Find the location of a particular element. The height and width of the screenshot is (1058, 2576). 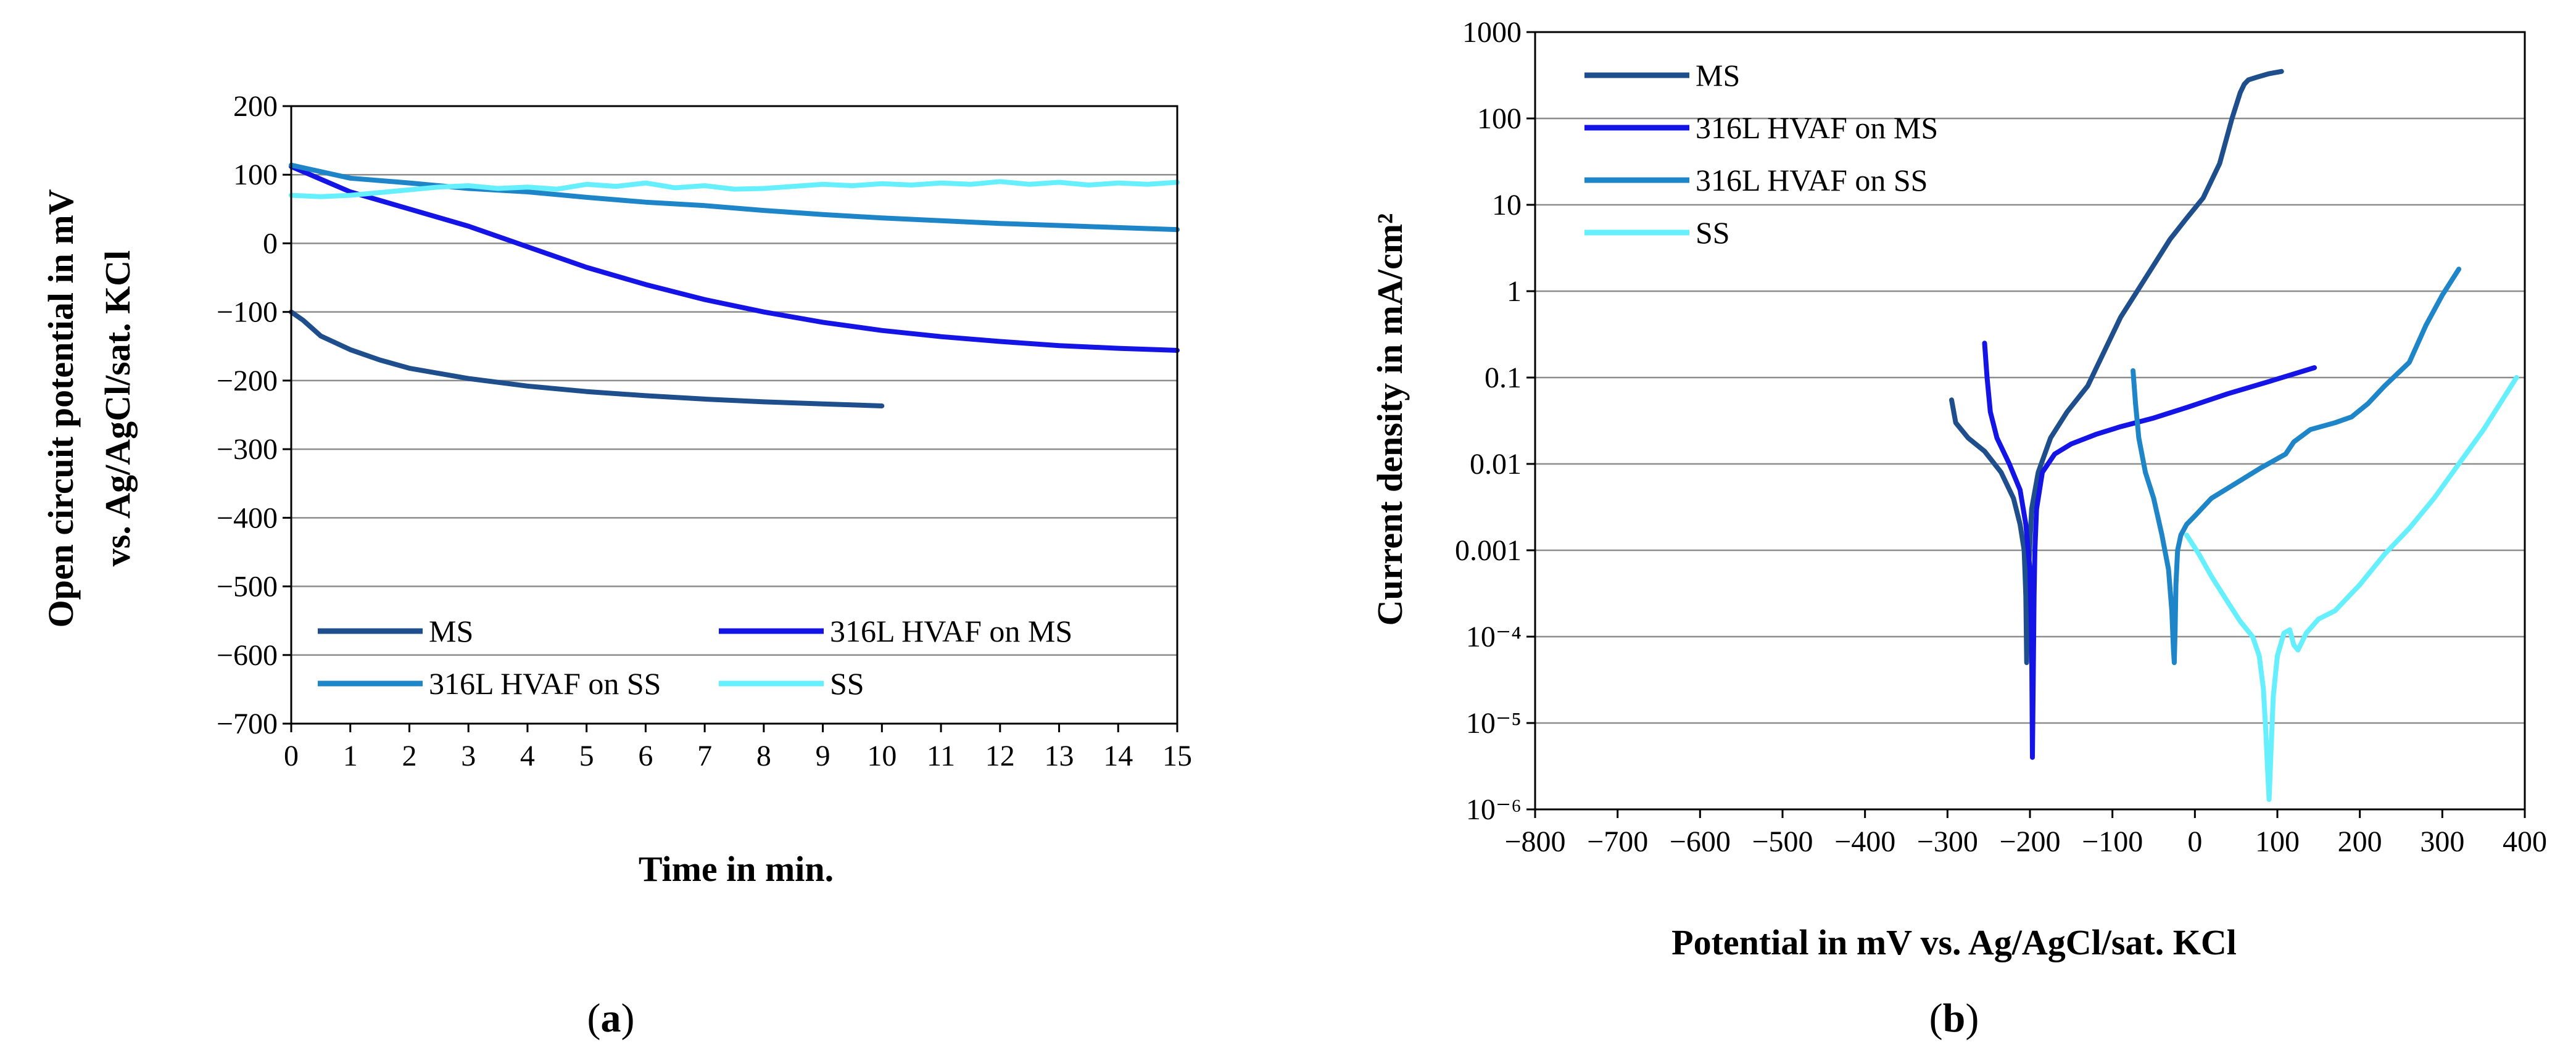

y-tick-label: 10 is located at coordinates (1507, 205).